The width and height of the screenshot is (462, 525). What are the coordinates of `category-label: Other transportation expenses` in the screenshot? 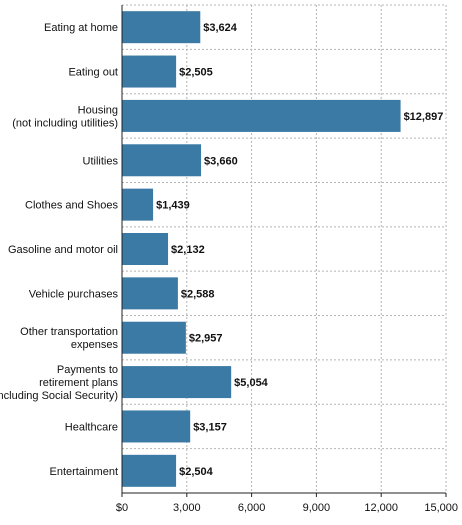 It's located at (69, 338).